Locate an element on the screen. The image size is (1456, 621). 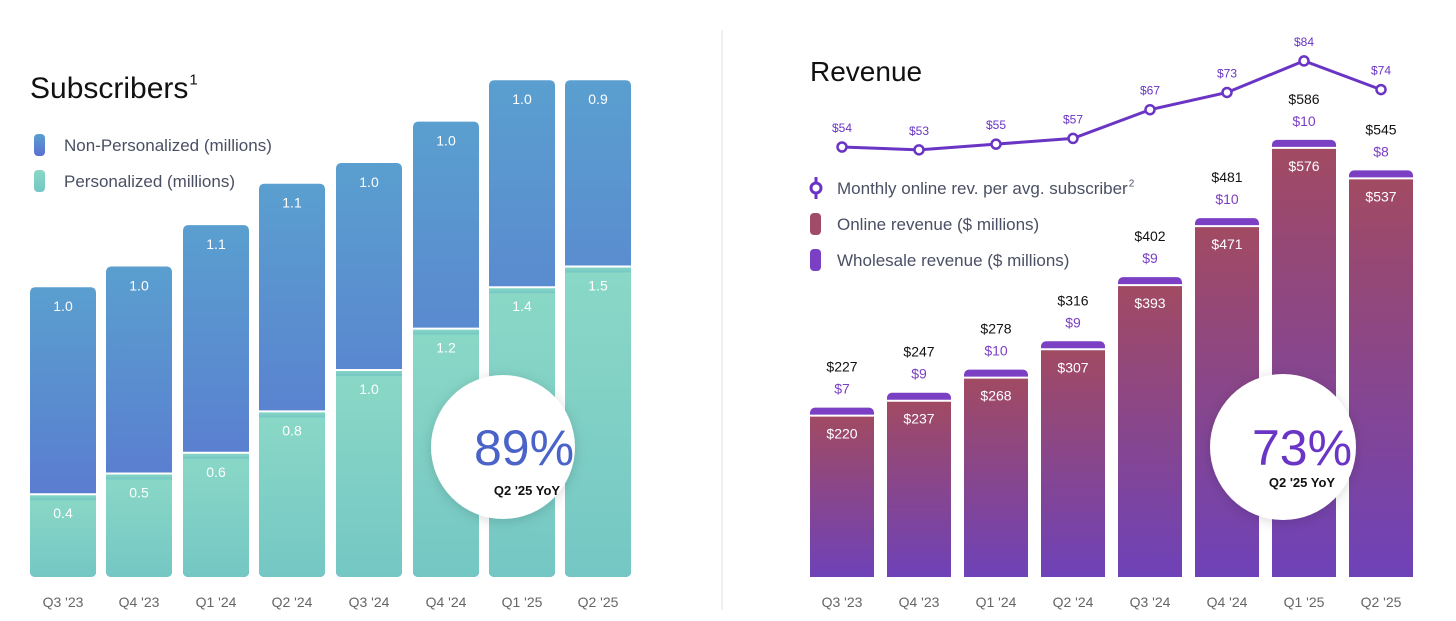
total-label: $586 is located at coordinates (1303, 99).